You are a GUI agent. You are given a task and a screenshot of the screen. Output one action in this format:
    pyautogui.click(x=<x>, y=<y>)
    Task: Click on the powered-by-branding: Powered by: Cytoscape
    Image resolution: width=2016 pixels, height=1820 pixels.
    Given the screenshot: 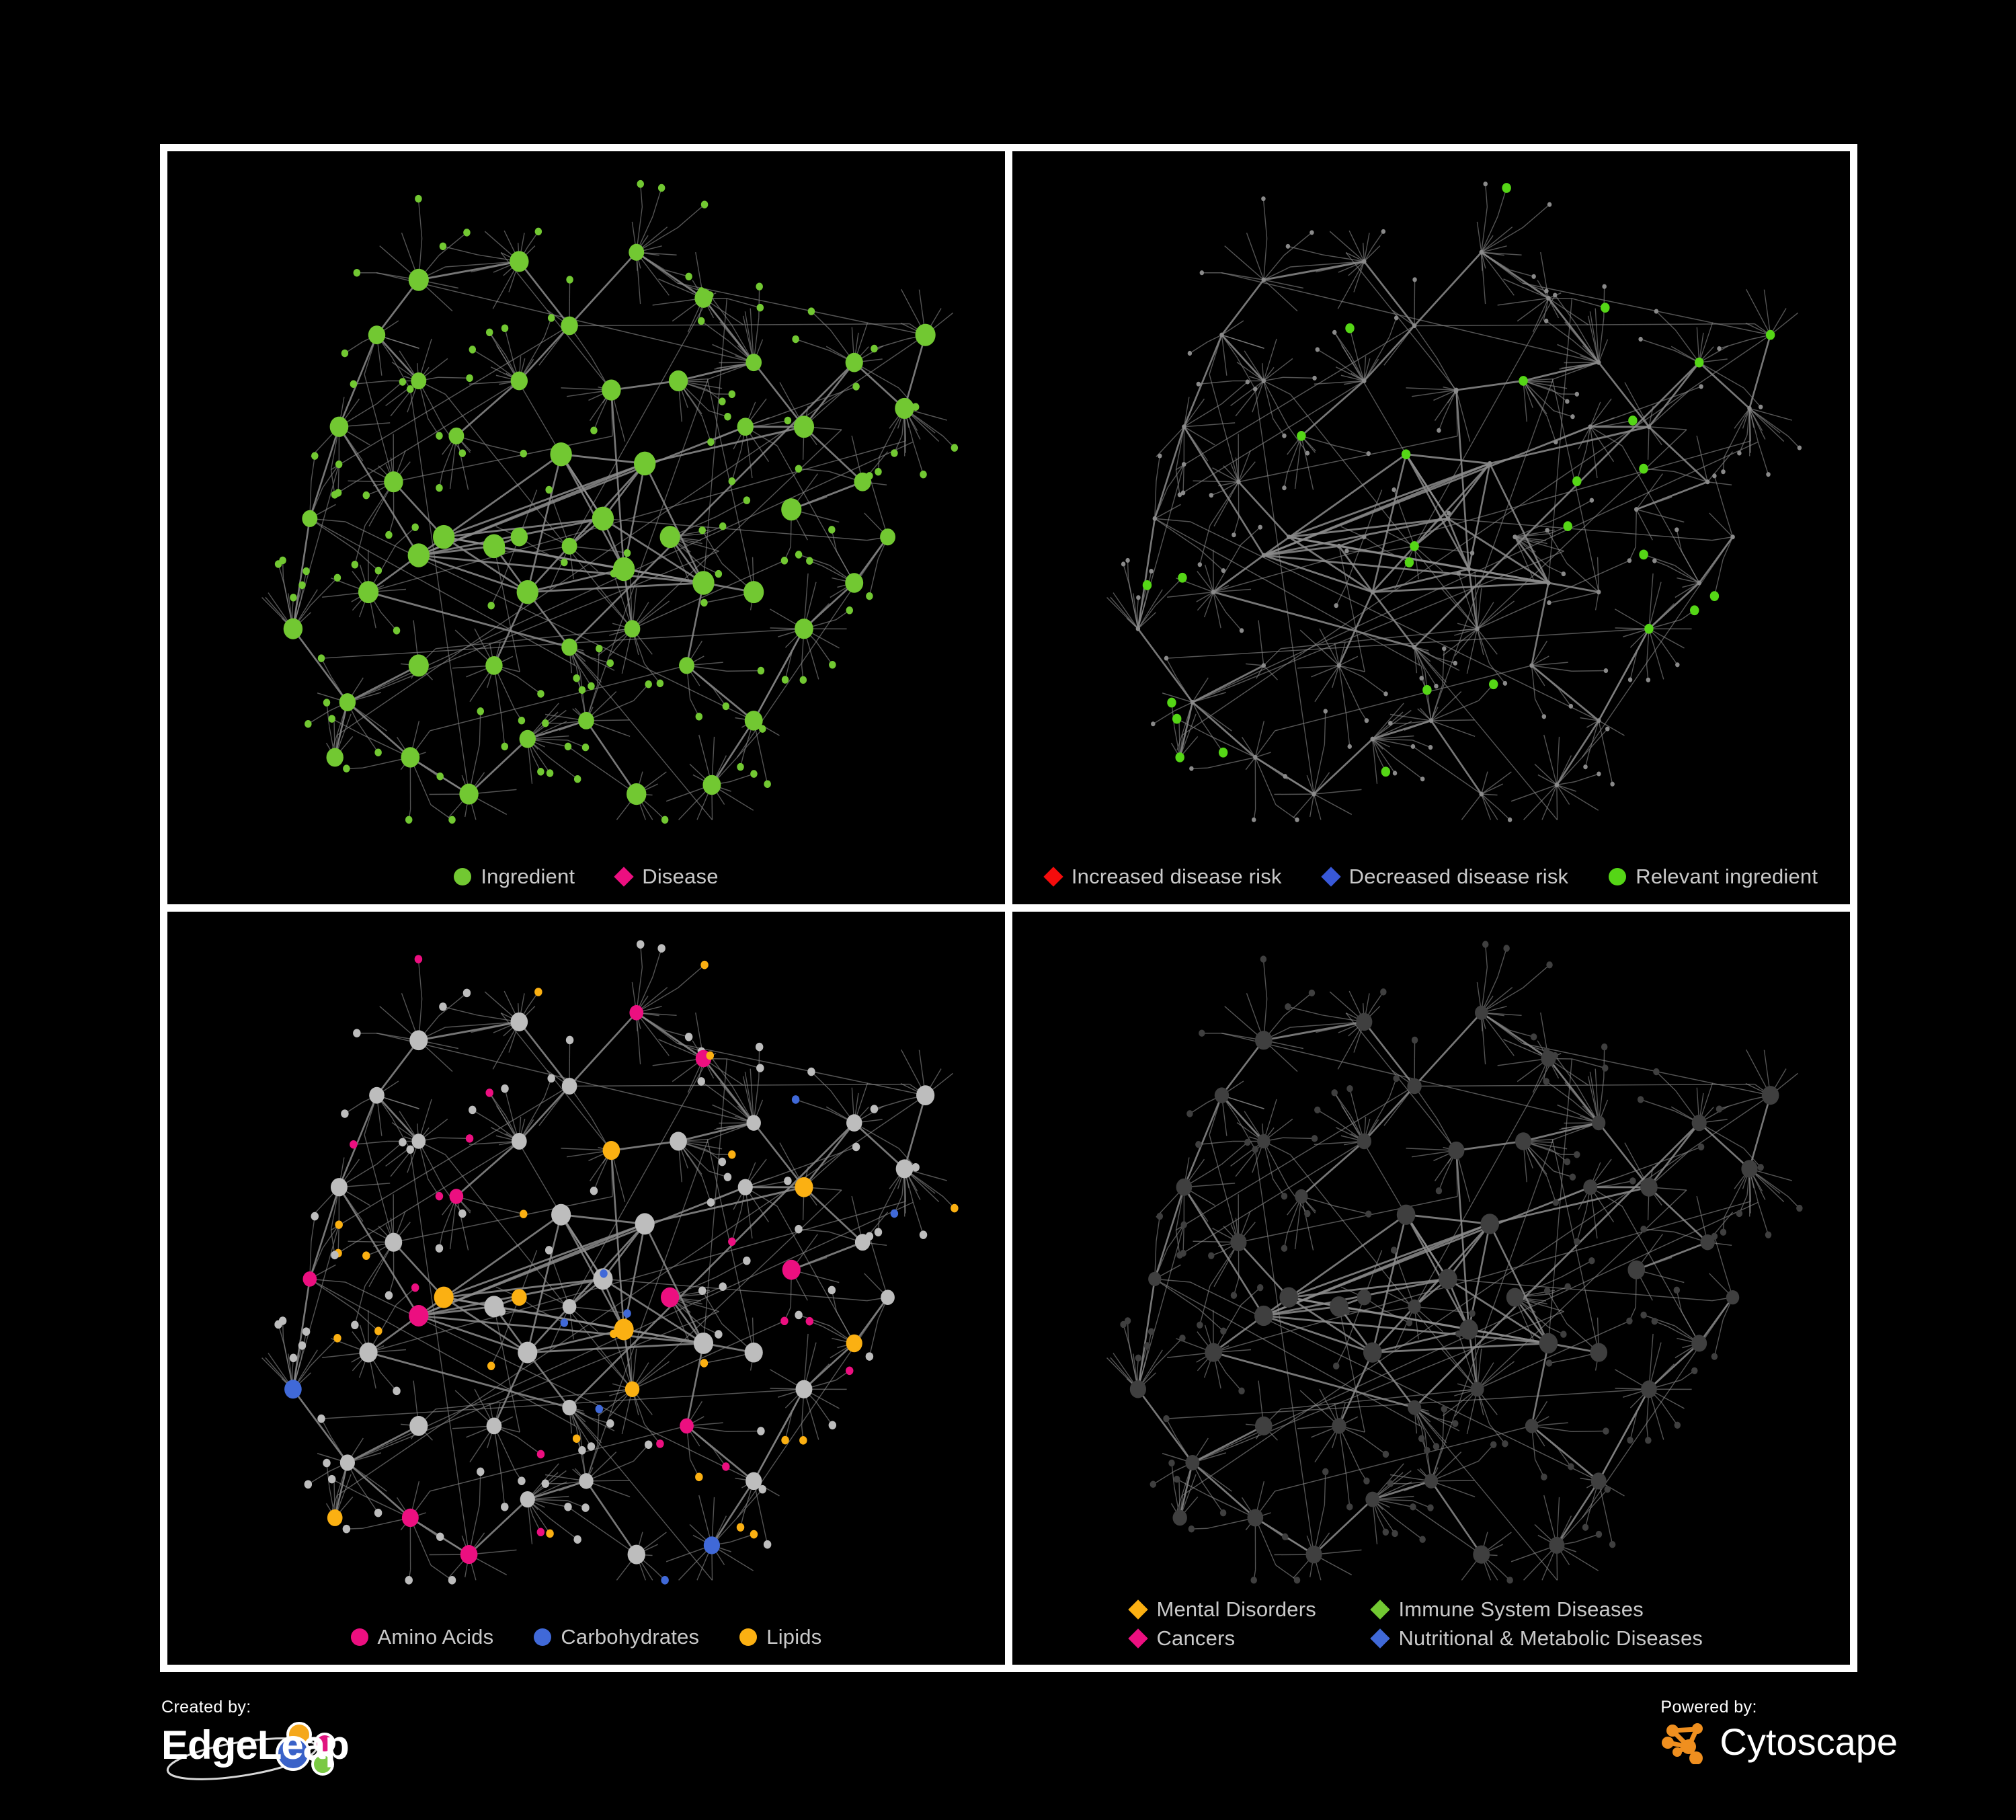 What is the action you would take?
    pyautogui.click(x=1779, y=1731)
    